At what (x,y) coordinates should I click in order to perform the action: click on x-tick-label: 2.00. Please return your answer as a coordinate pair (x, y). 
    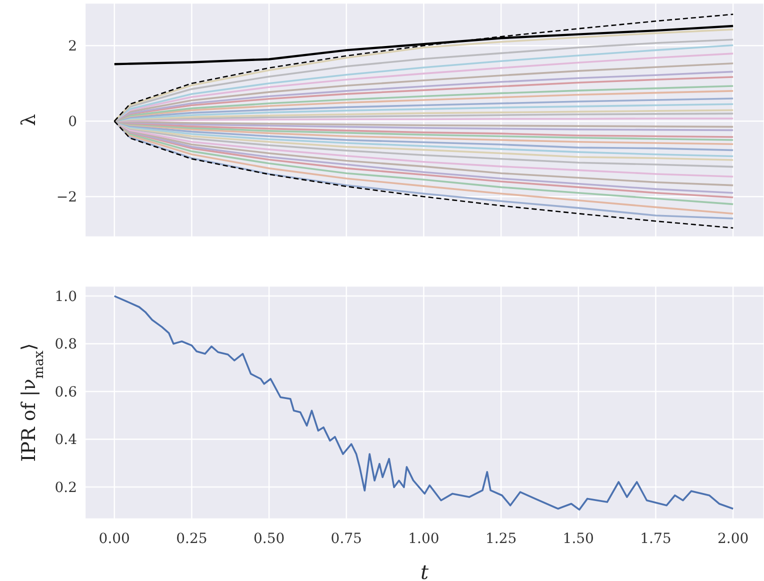
    Looking at the image, I should click on (733, 538).